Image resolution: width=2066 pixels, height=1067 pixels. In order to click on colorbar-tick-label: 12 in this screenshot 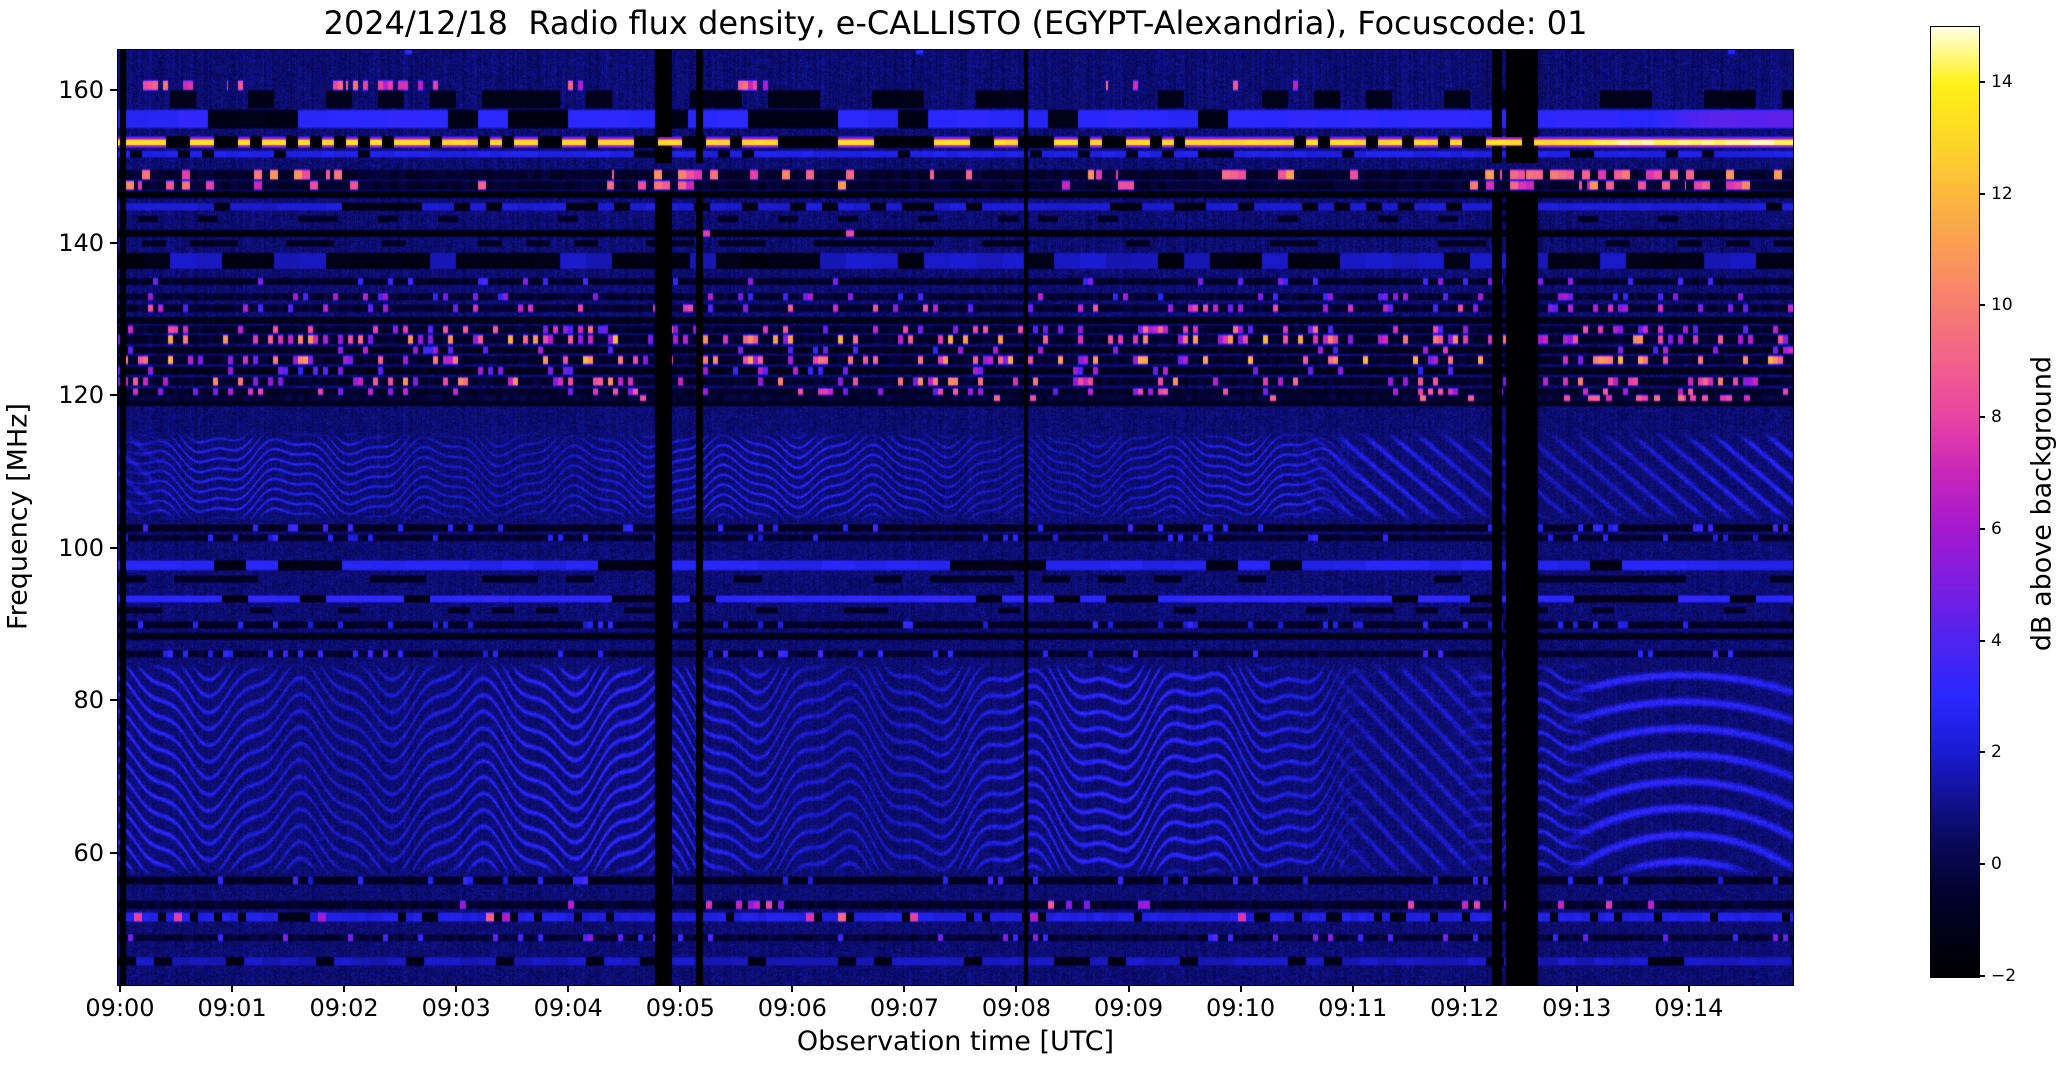, I will do `click(2002, 193)`.